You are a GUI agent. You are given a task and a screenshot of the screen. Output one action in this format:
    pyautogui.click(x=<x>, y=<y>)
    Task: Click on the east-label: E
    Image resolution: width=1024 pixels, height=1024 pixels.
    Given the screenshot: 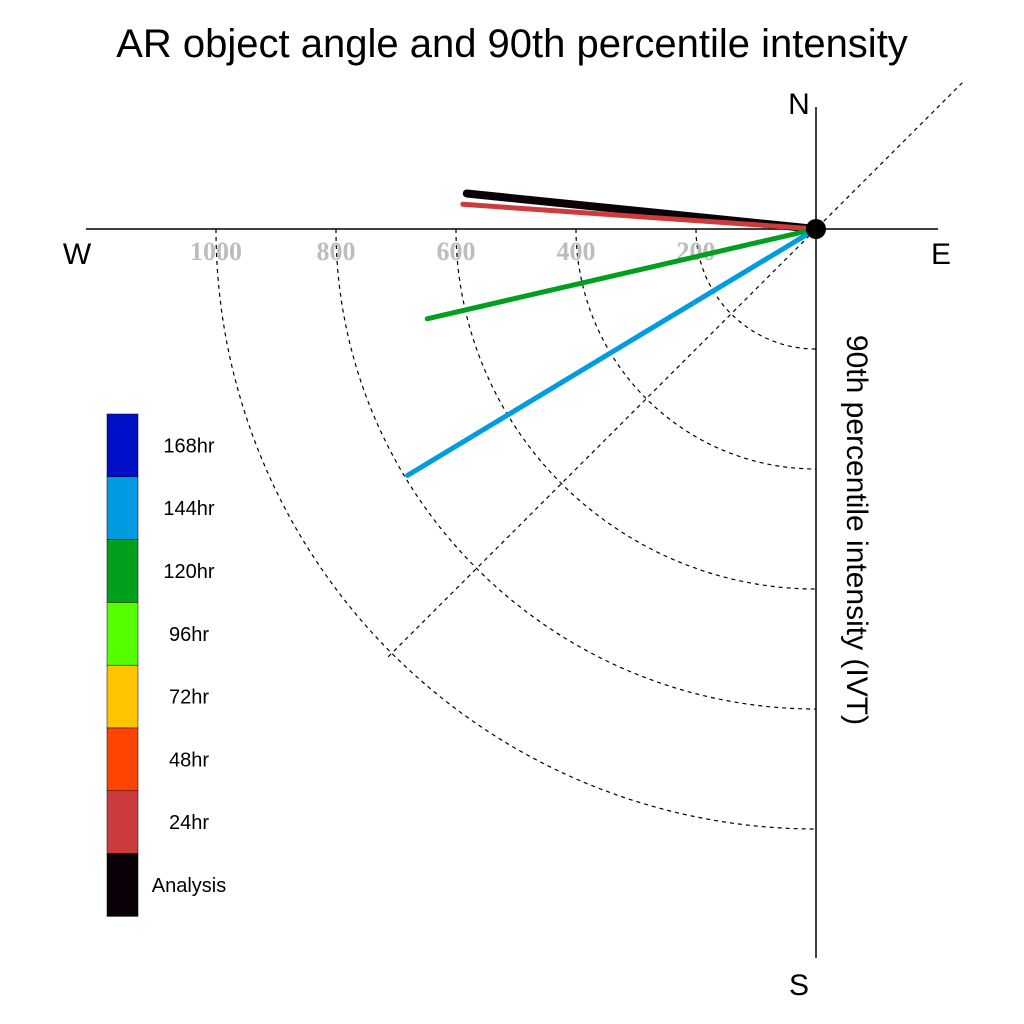 What is the action you would take?
    pyautogui.click(x=941, y=254)
    